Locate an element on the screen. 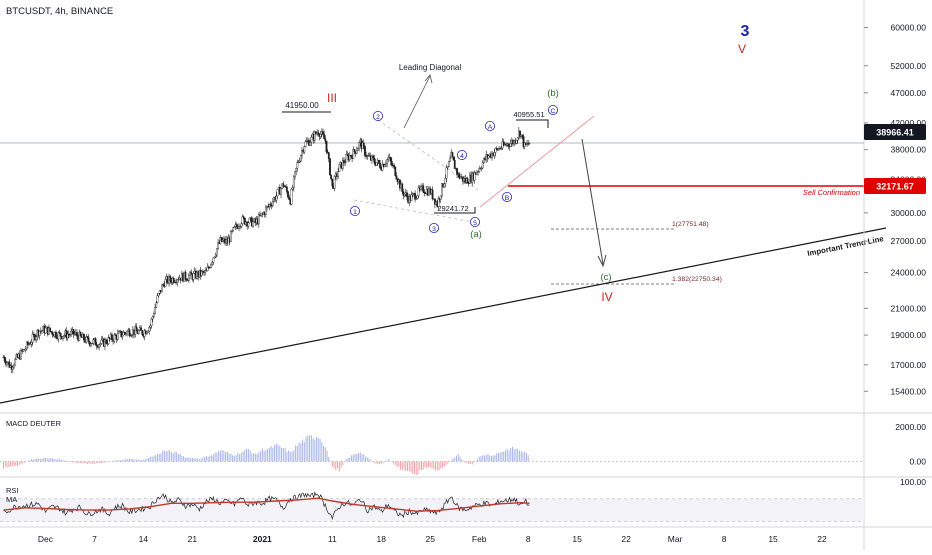 The height and width of the screenshot is (555, 932). time-tick-label: 25 is located at coordinates (431, 539).